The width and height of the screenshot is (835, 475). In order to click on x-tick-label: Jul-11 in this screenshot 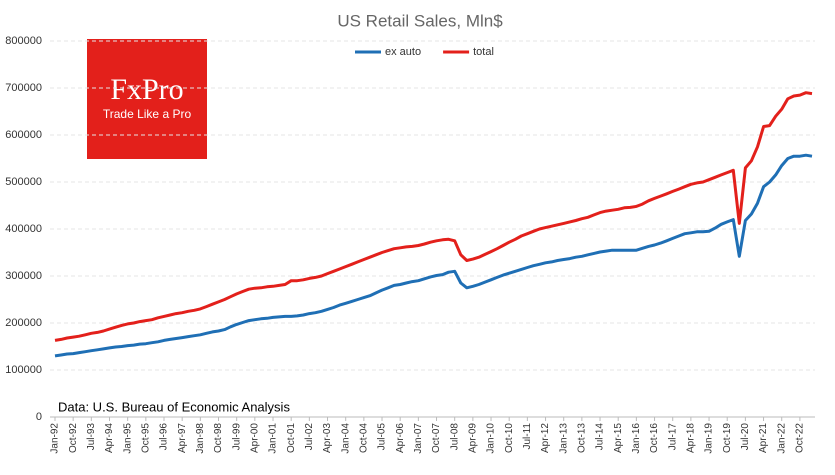, I will do `click(527, 436)`.